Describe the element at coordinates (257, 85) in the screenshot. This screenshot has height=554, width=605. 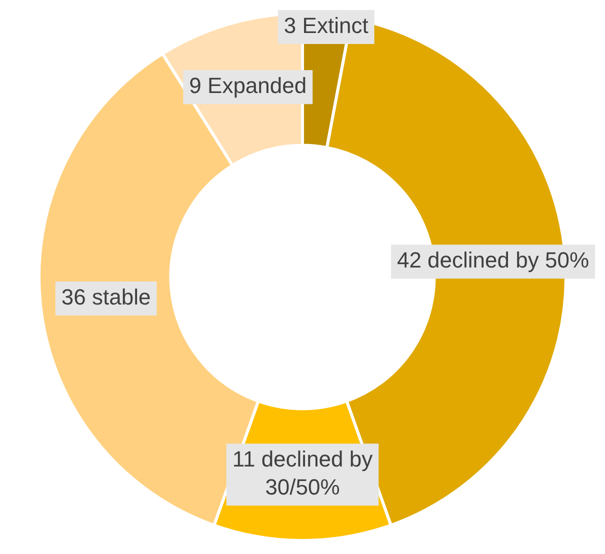
I see `slice-label: Expanded` at that location.